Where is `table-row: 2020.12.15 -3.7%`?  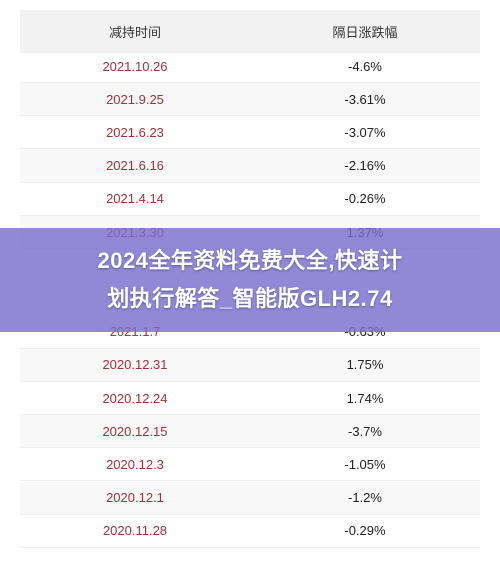
table-row: 2020.12.15 -3.7% is located at coordinates (250, 432).